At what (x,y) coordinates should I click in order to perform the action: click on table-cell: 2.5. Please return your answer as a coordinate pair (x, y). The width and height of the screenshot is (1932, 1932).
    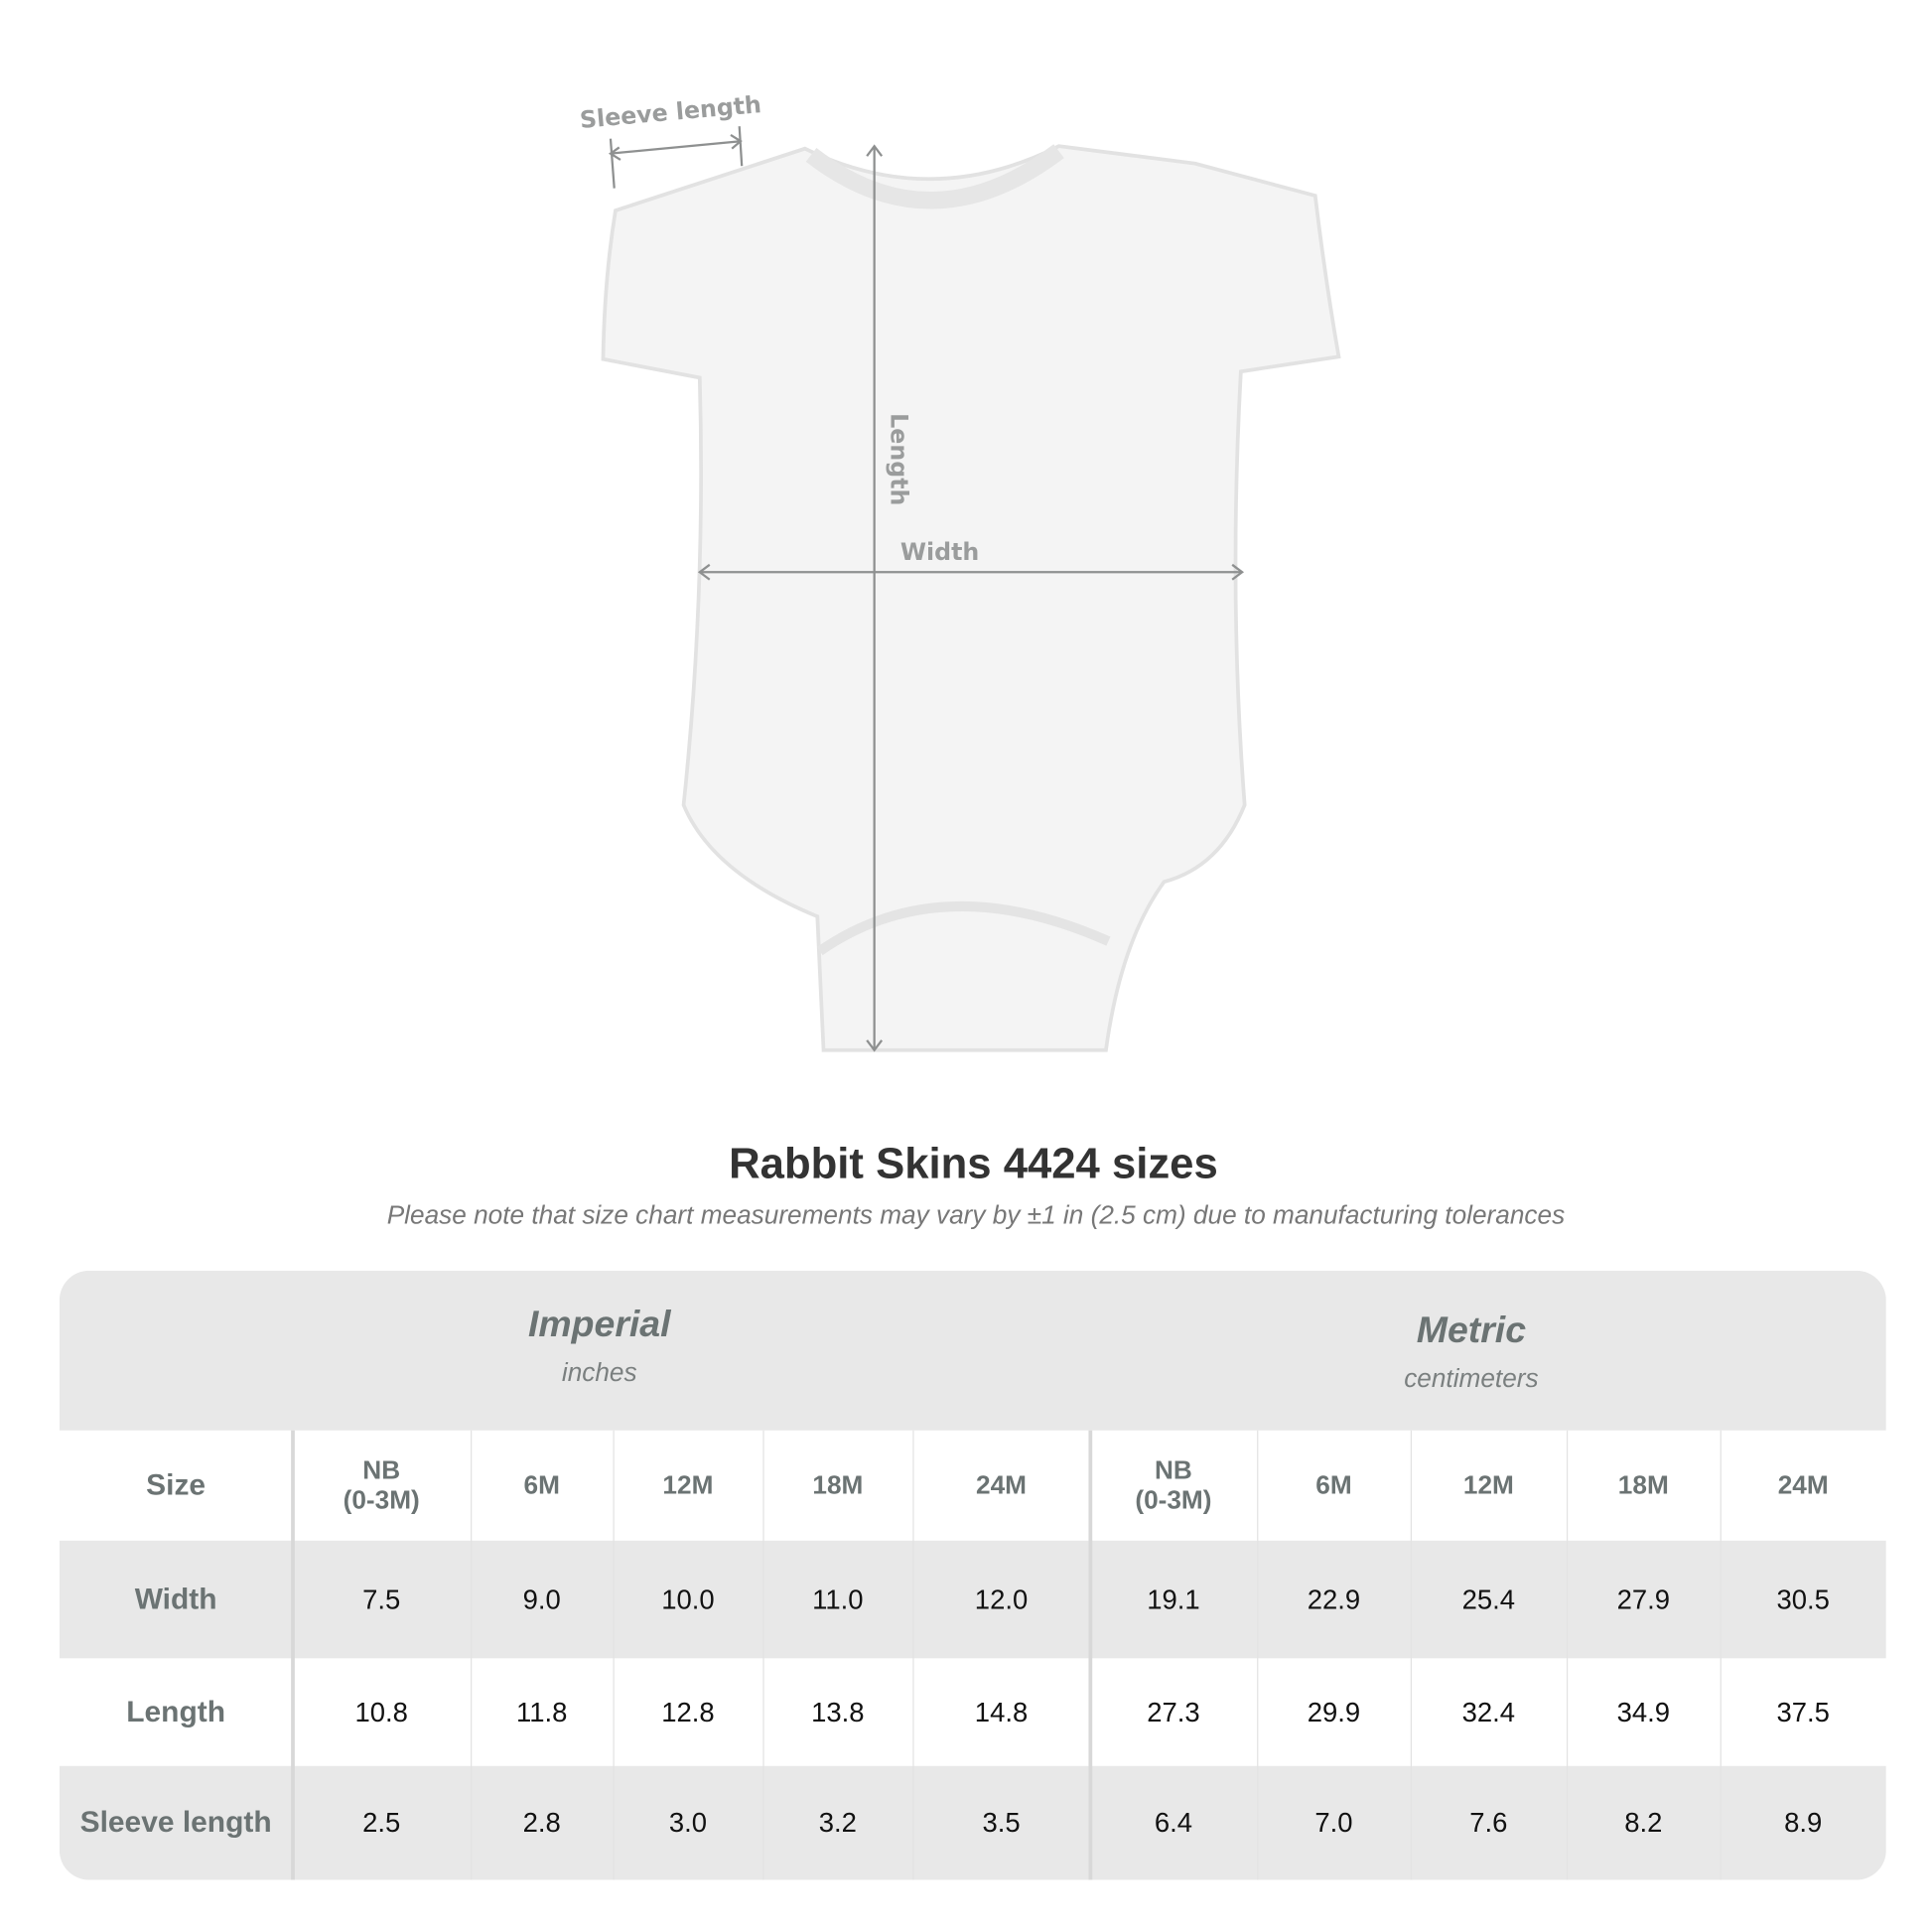
    Looking at the image, I should click on (381, 1823).